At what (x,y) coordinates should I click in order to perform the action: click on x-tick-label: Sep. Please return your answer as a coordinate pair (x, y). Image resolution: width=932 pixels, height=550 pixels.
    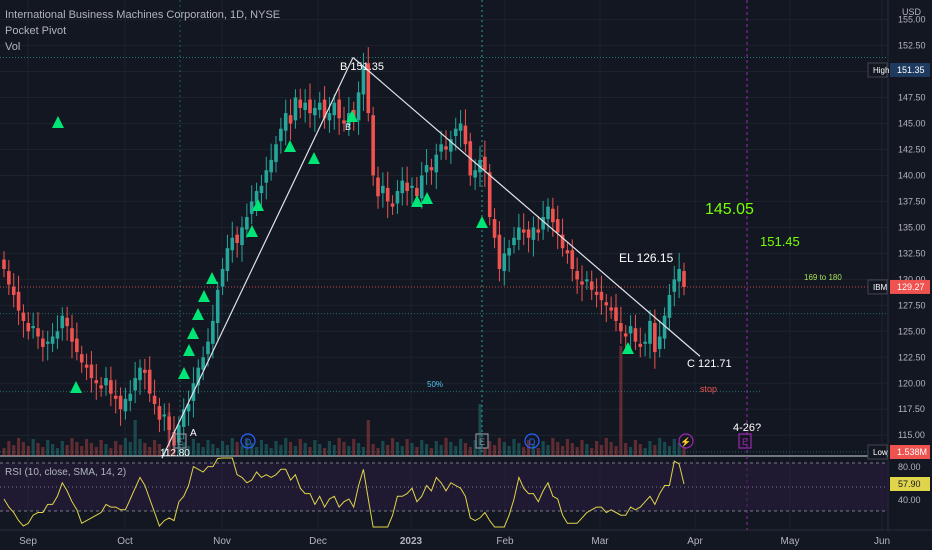
    Looking at the image, I should click on (28, 541).